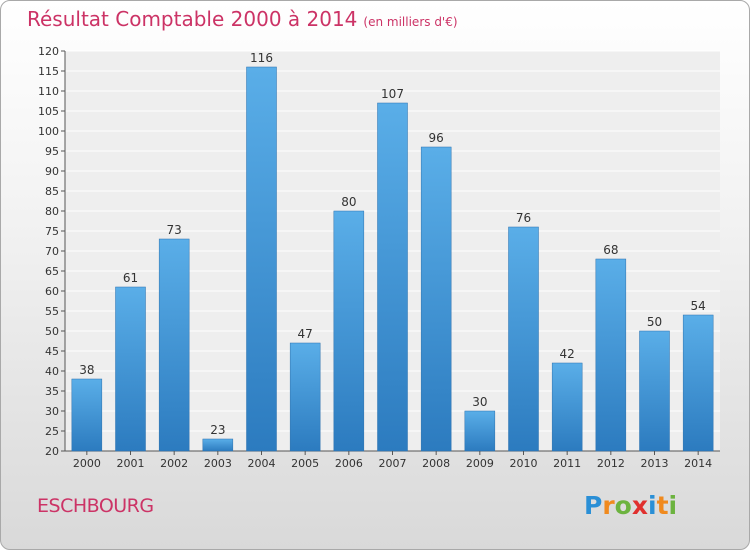 The width and height of the screenshot is (750, 550). Describe the element at coordinates (48, 91) in the screenshot. I see `y-tick-label: 110` at that location.